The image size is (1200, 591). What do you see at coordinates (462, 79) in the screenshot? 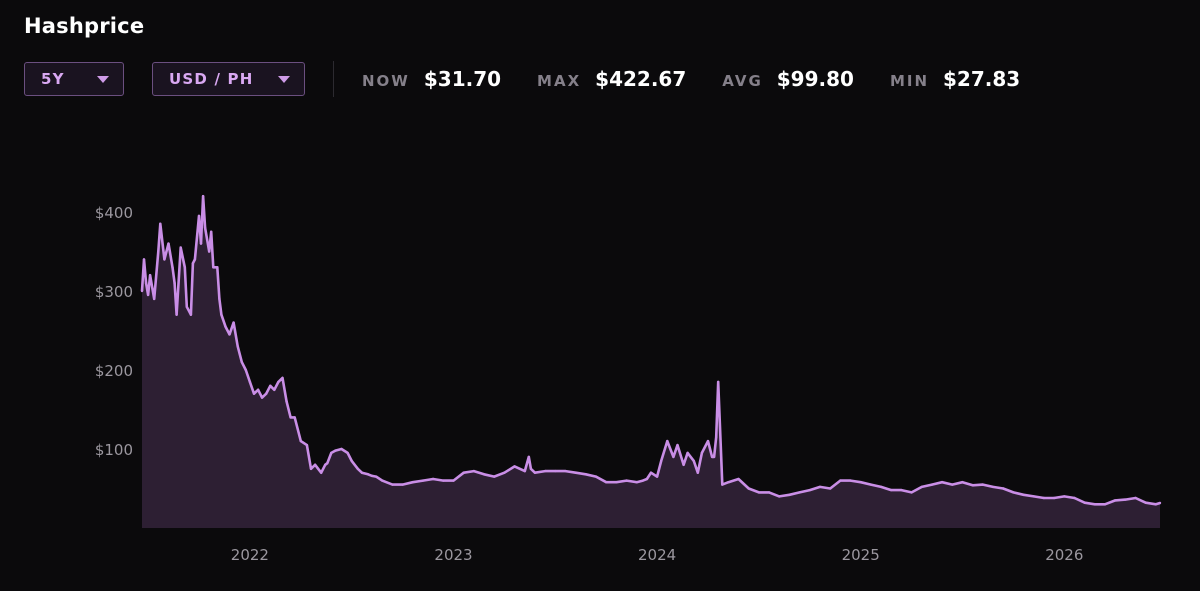
I see `stat-now-value: $31.70` at bounding box center [462, 79].